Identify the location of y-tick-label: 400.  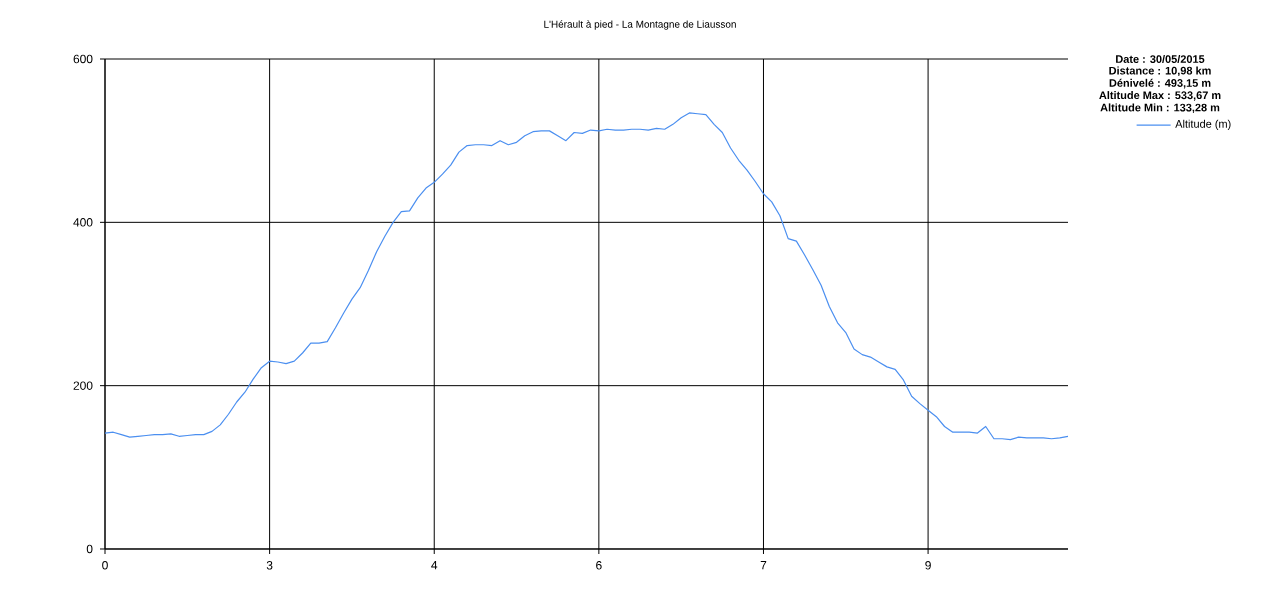
(83, 222).